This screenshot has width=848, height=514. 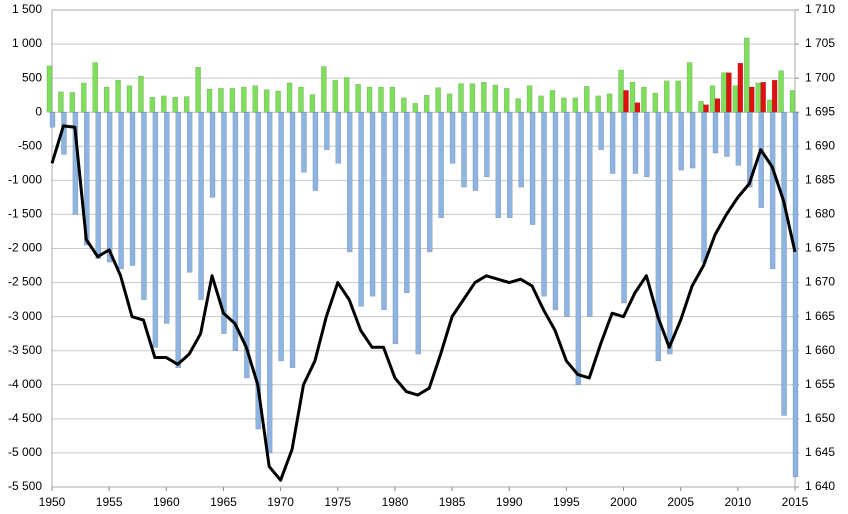 What do you see at coordinates (25, 248) in the screenshot?
I see `y-tick-label: -2 000` at bounding box center [25, 248].